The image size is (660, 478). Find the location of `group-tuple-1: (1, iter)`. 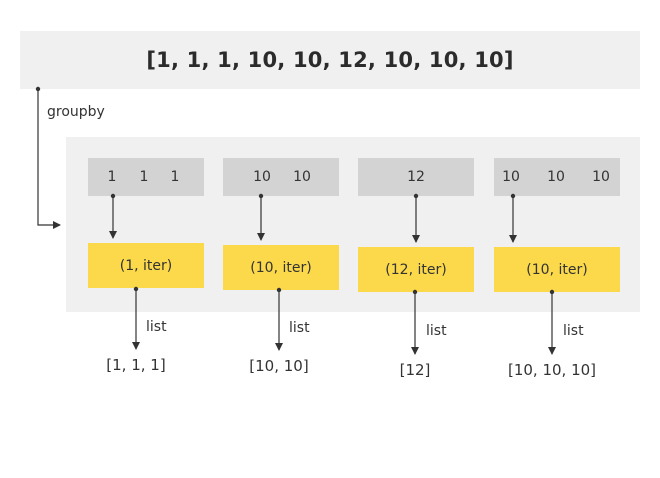

group-tuple-1: (1, iter) is located at coordinates (146, 265).